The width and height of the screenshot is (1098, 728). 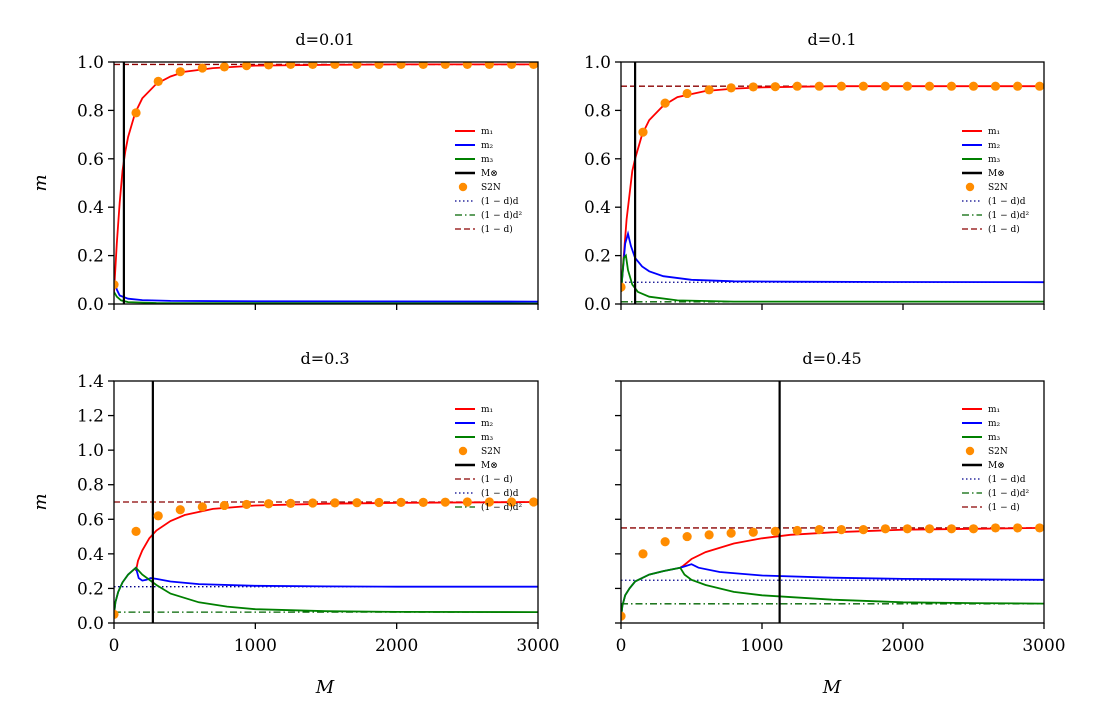 I want to click on y-tick-label: 0.0, so click(x=597, y=305).